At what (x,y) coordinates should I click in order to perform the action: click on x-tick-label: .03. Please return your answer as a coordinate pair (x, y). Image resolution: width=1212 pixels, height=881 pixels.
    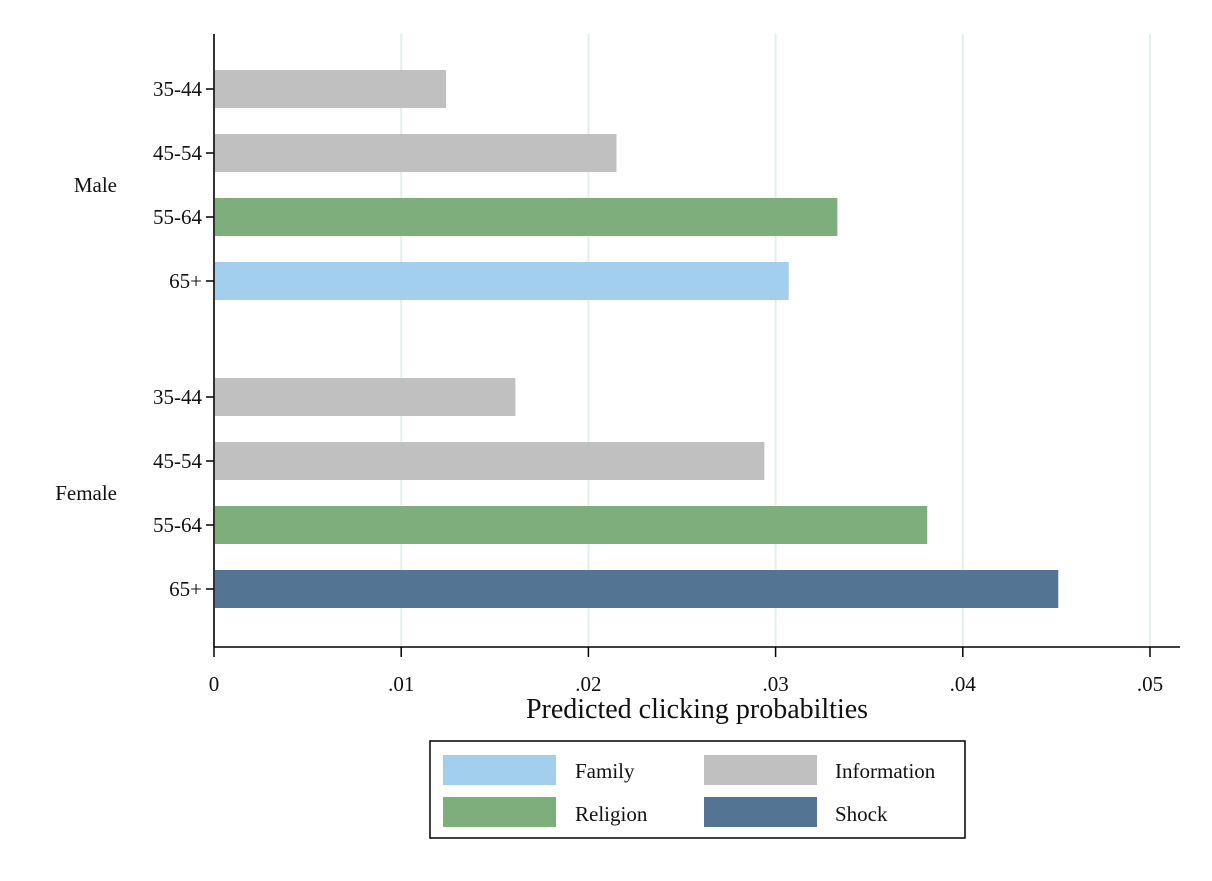
    Looking at the image, I should click on (775, 684).